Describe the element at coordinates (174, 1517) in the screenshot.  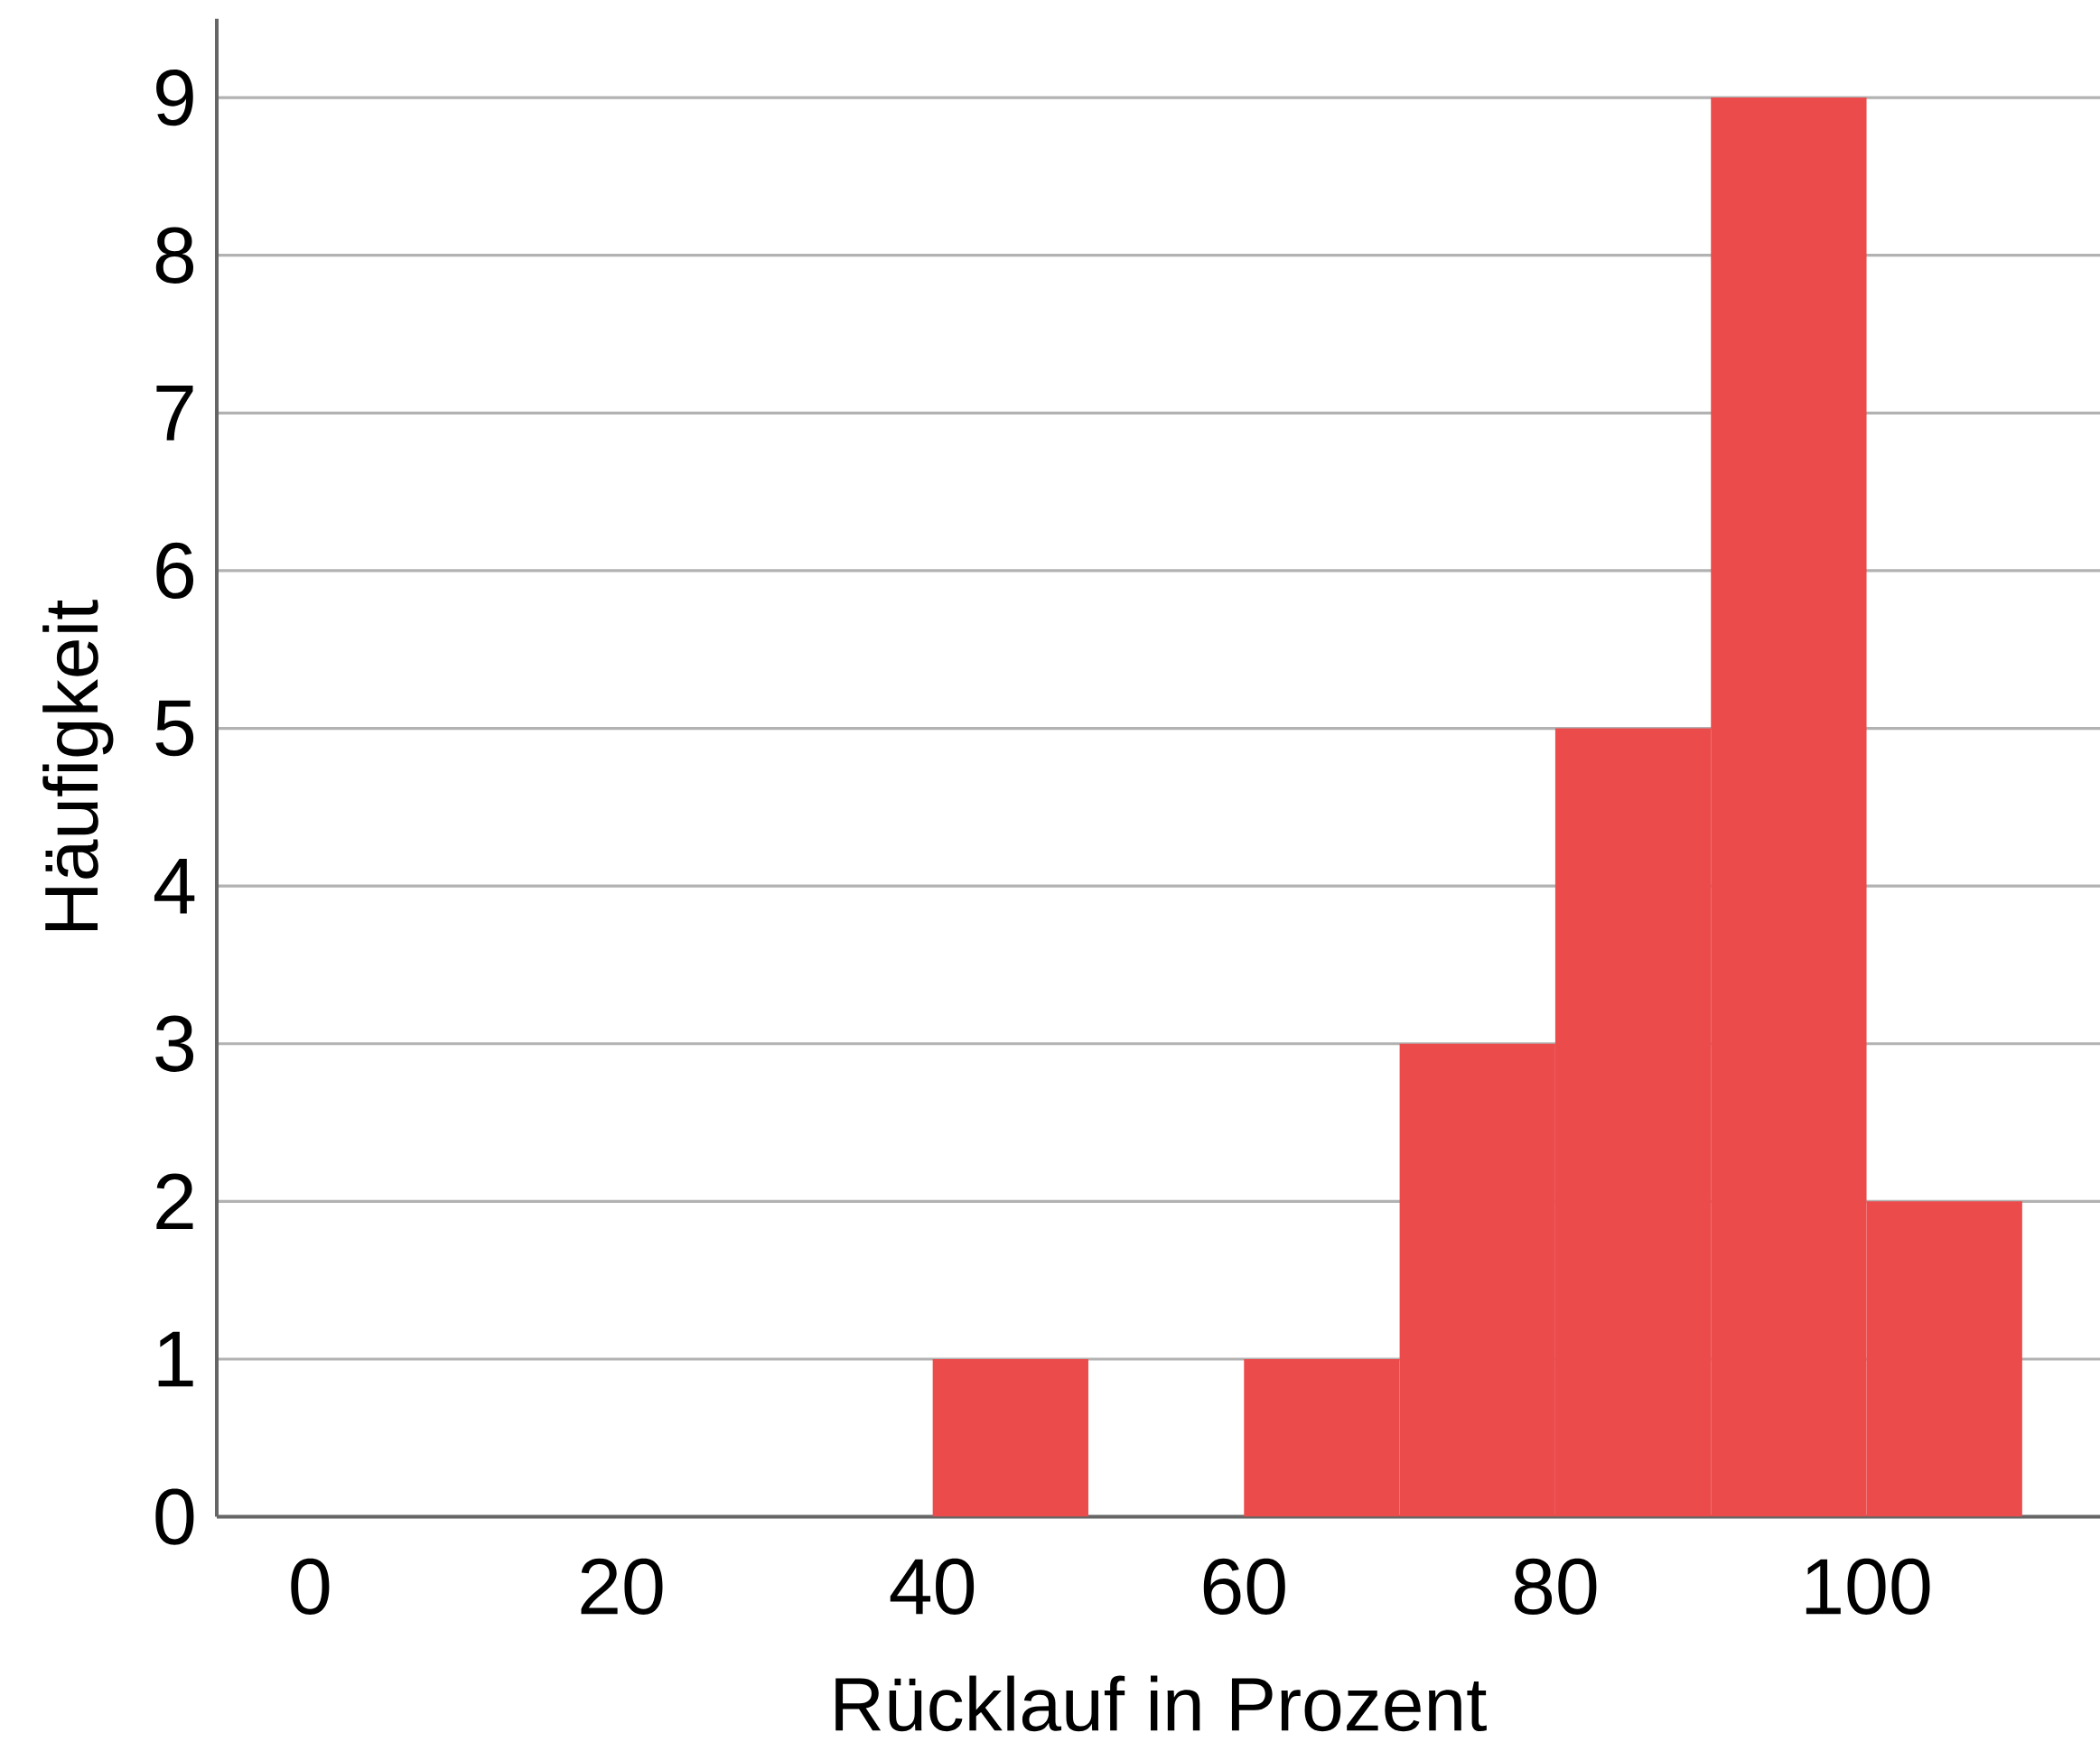
I see `y-tick-label: 0` at that location.